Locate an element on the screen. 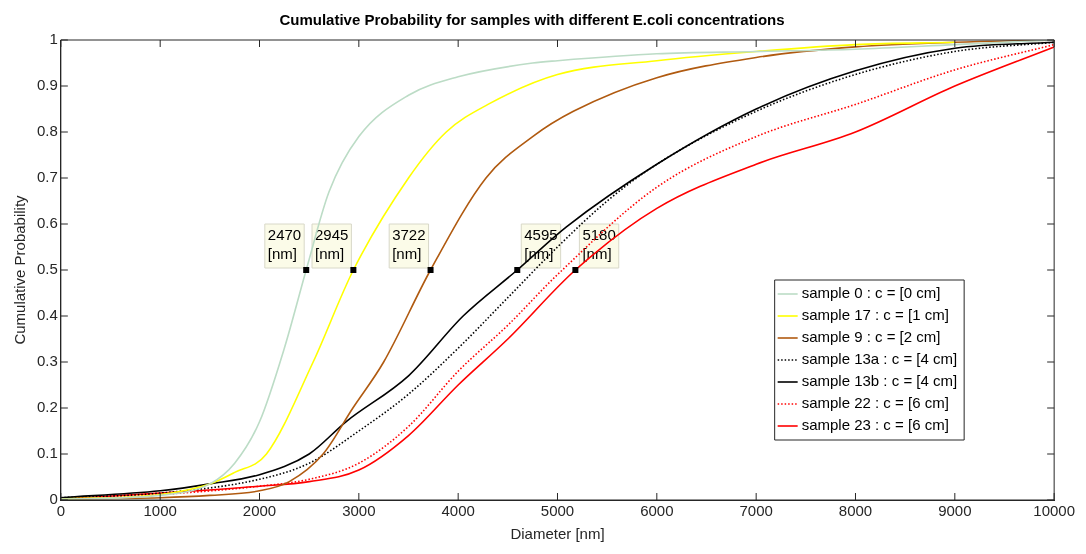  annotation: 3722 [nm] is located at coordinates (409, 243).